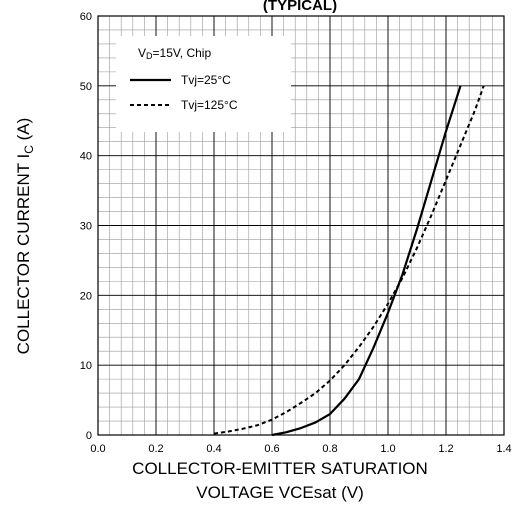 This screenshot has height=511, width=512. I want to click on y-tick-label: 10, so click(86, 366).